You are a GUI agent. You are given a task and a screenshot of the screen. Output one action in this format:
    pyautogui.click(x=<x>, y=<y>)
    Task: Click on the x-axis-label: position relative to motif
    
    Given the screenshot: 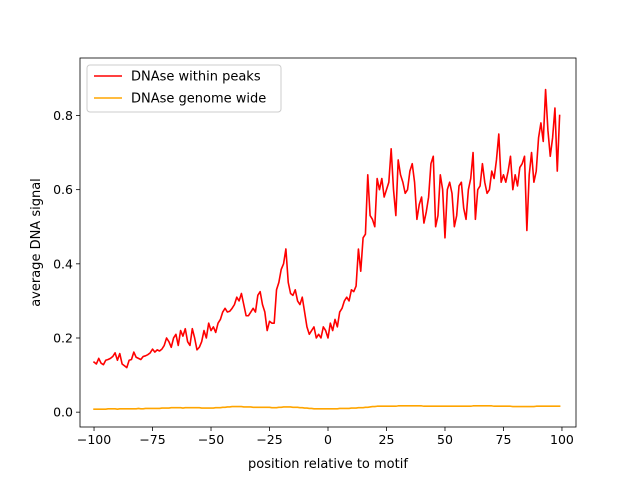 What is the action you would take?
    pyautogui.click(x=328, y=464)
    